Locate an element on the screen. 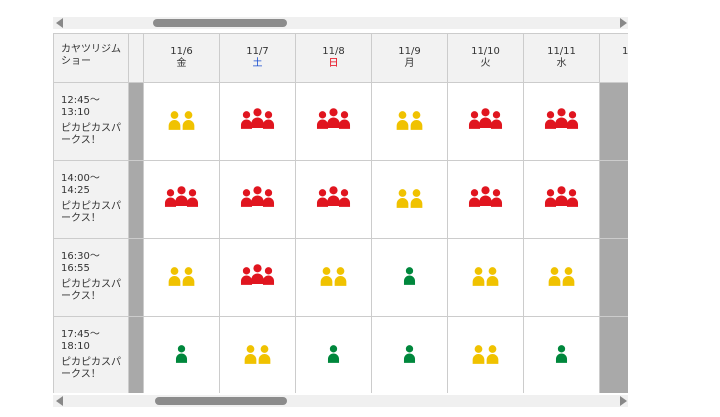  day-date: 11/9 is located at coordinates (409, 51).